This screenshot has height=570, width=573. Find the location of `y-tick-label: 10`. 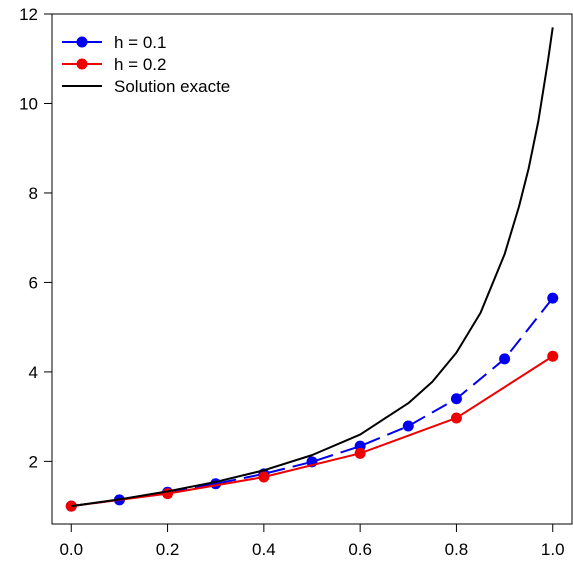

y-tick-label: 10 is located at coordinates (28, 103).